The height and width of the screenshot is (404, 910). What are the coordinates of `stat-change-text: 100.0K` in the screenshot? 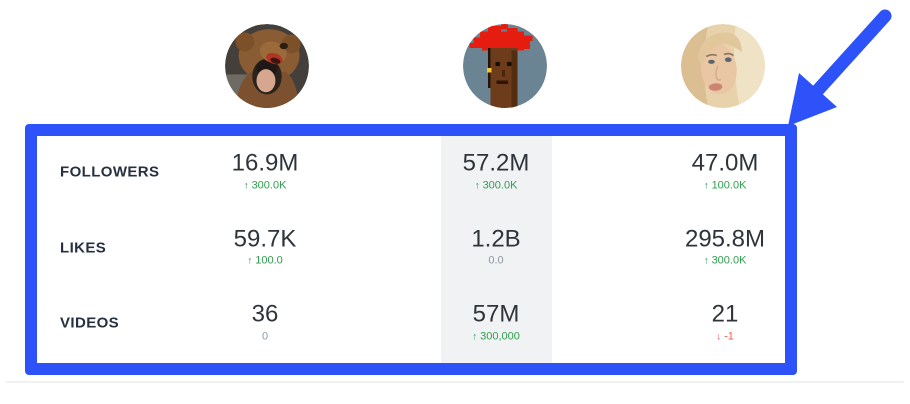 It's located at (729, 184).